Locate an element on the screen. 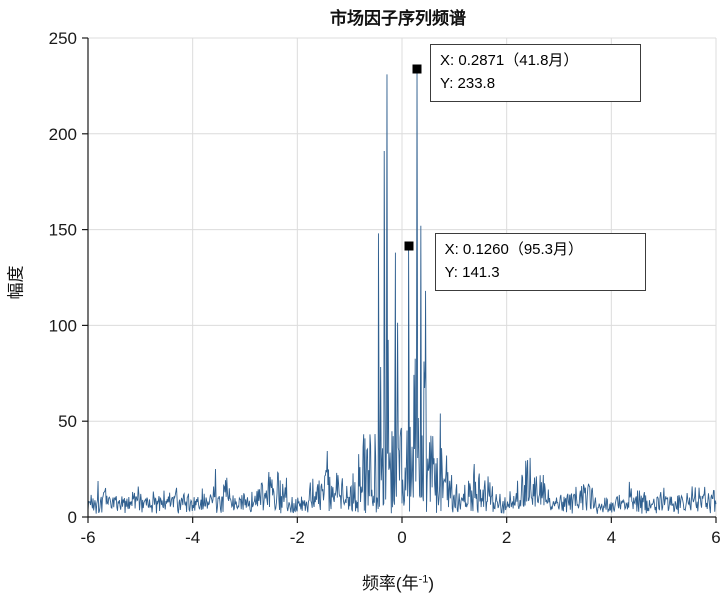  datatip-2-x-value: X: 0.1260（95.3月） is located at coordinates (514, 250).